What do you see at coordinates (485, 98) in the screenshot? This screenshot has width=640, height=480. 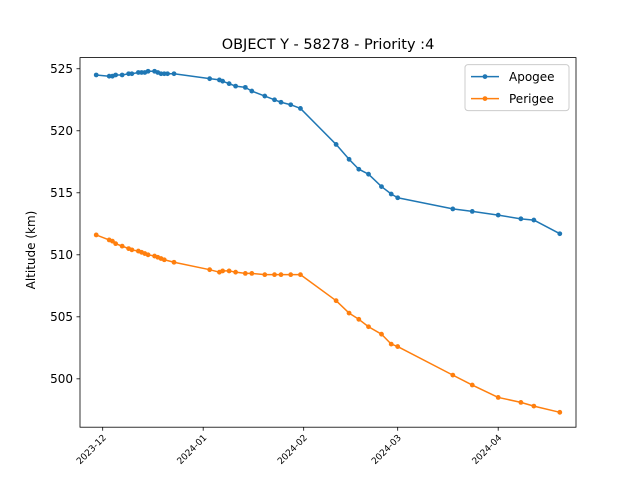 I see `legend-marker-perigee` at bounding box center [485, 98].